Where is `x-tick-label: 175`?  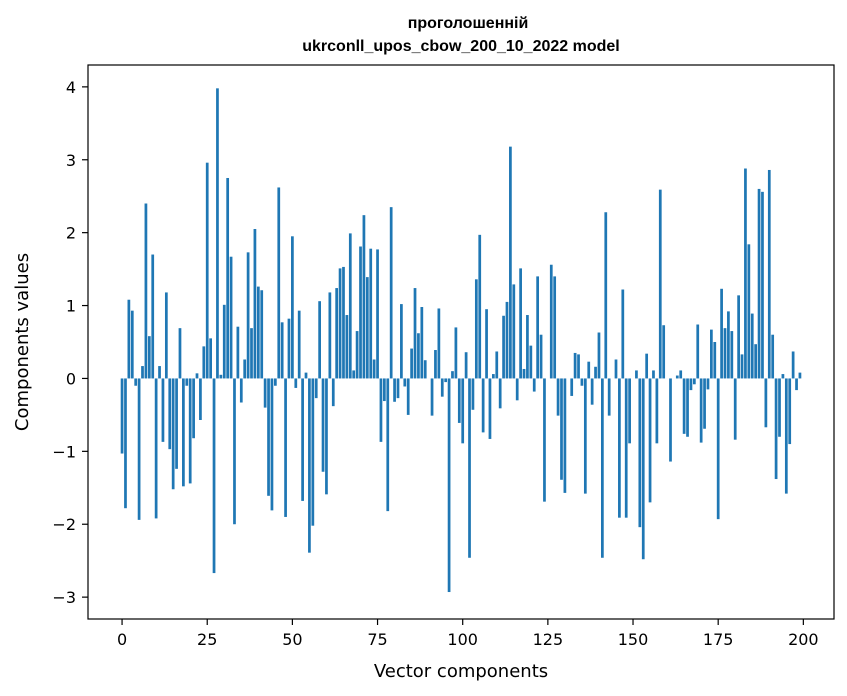
x-tick-label: 175 is located at coordinates (718, 639).